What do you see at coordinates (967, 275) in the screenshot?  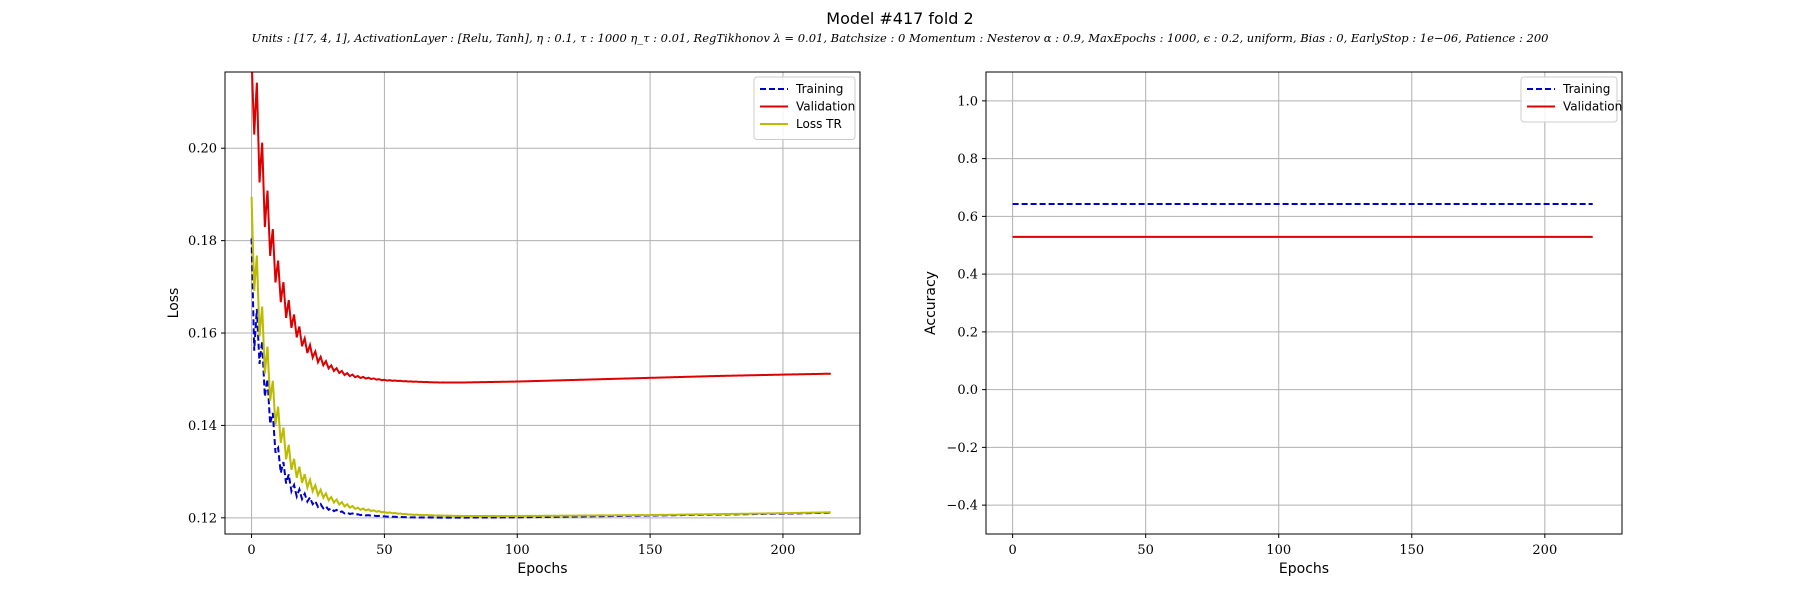 I see `y-tick-label: 0.4` at bounding box center [967, 275].